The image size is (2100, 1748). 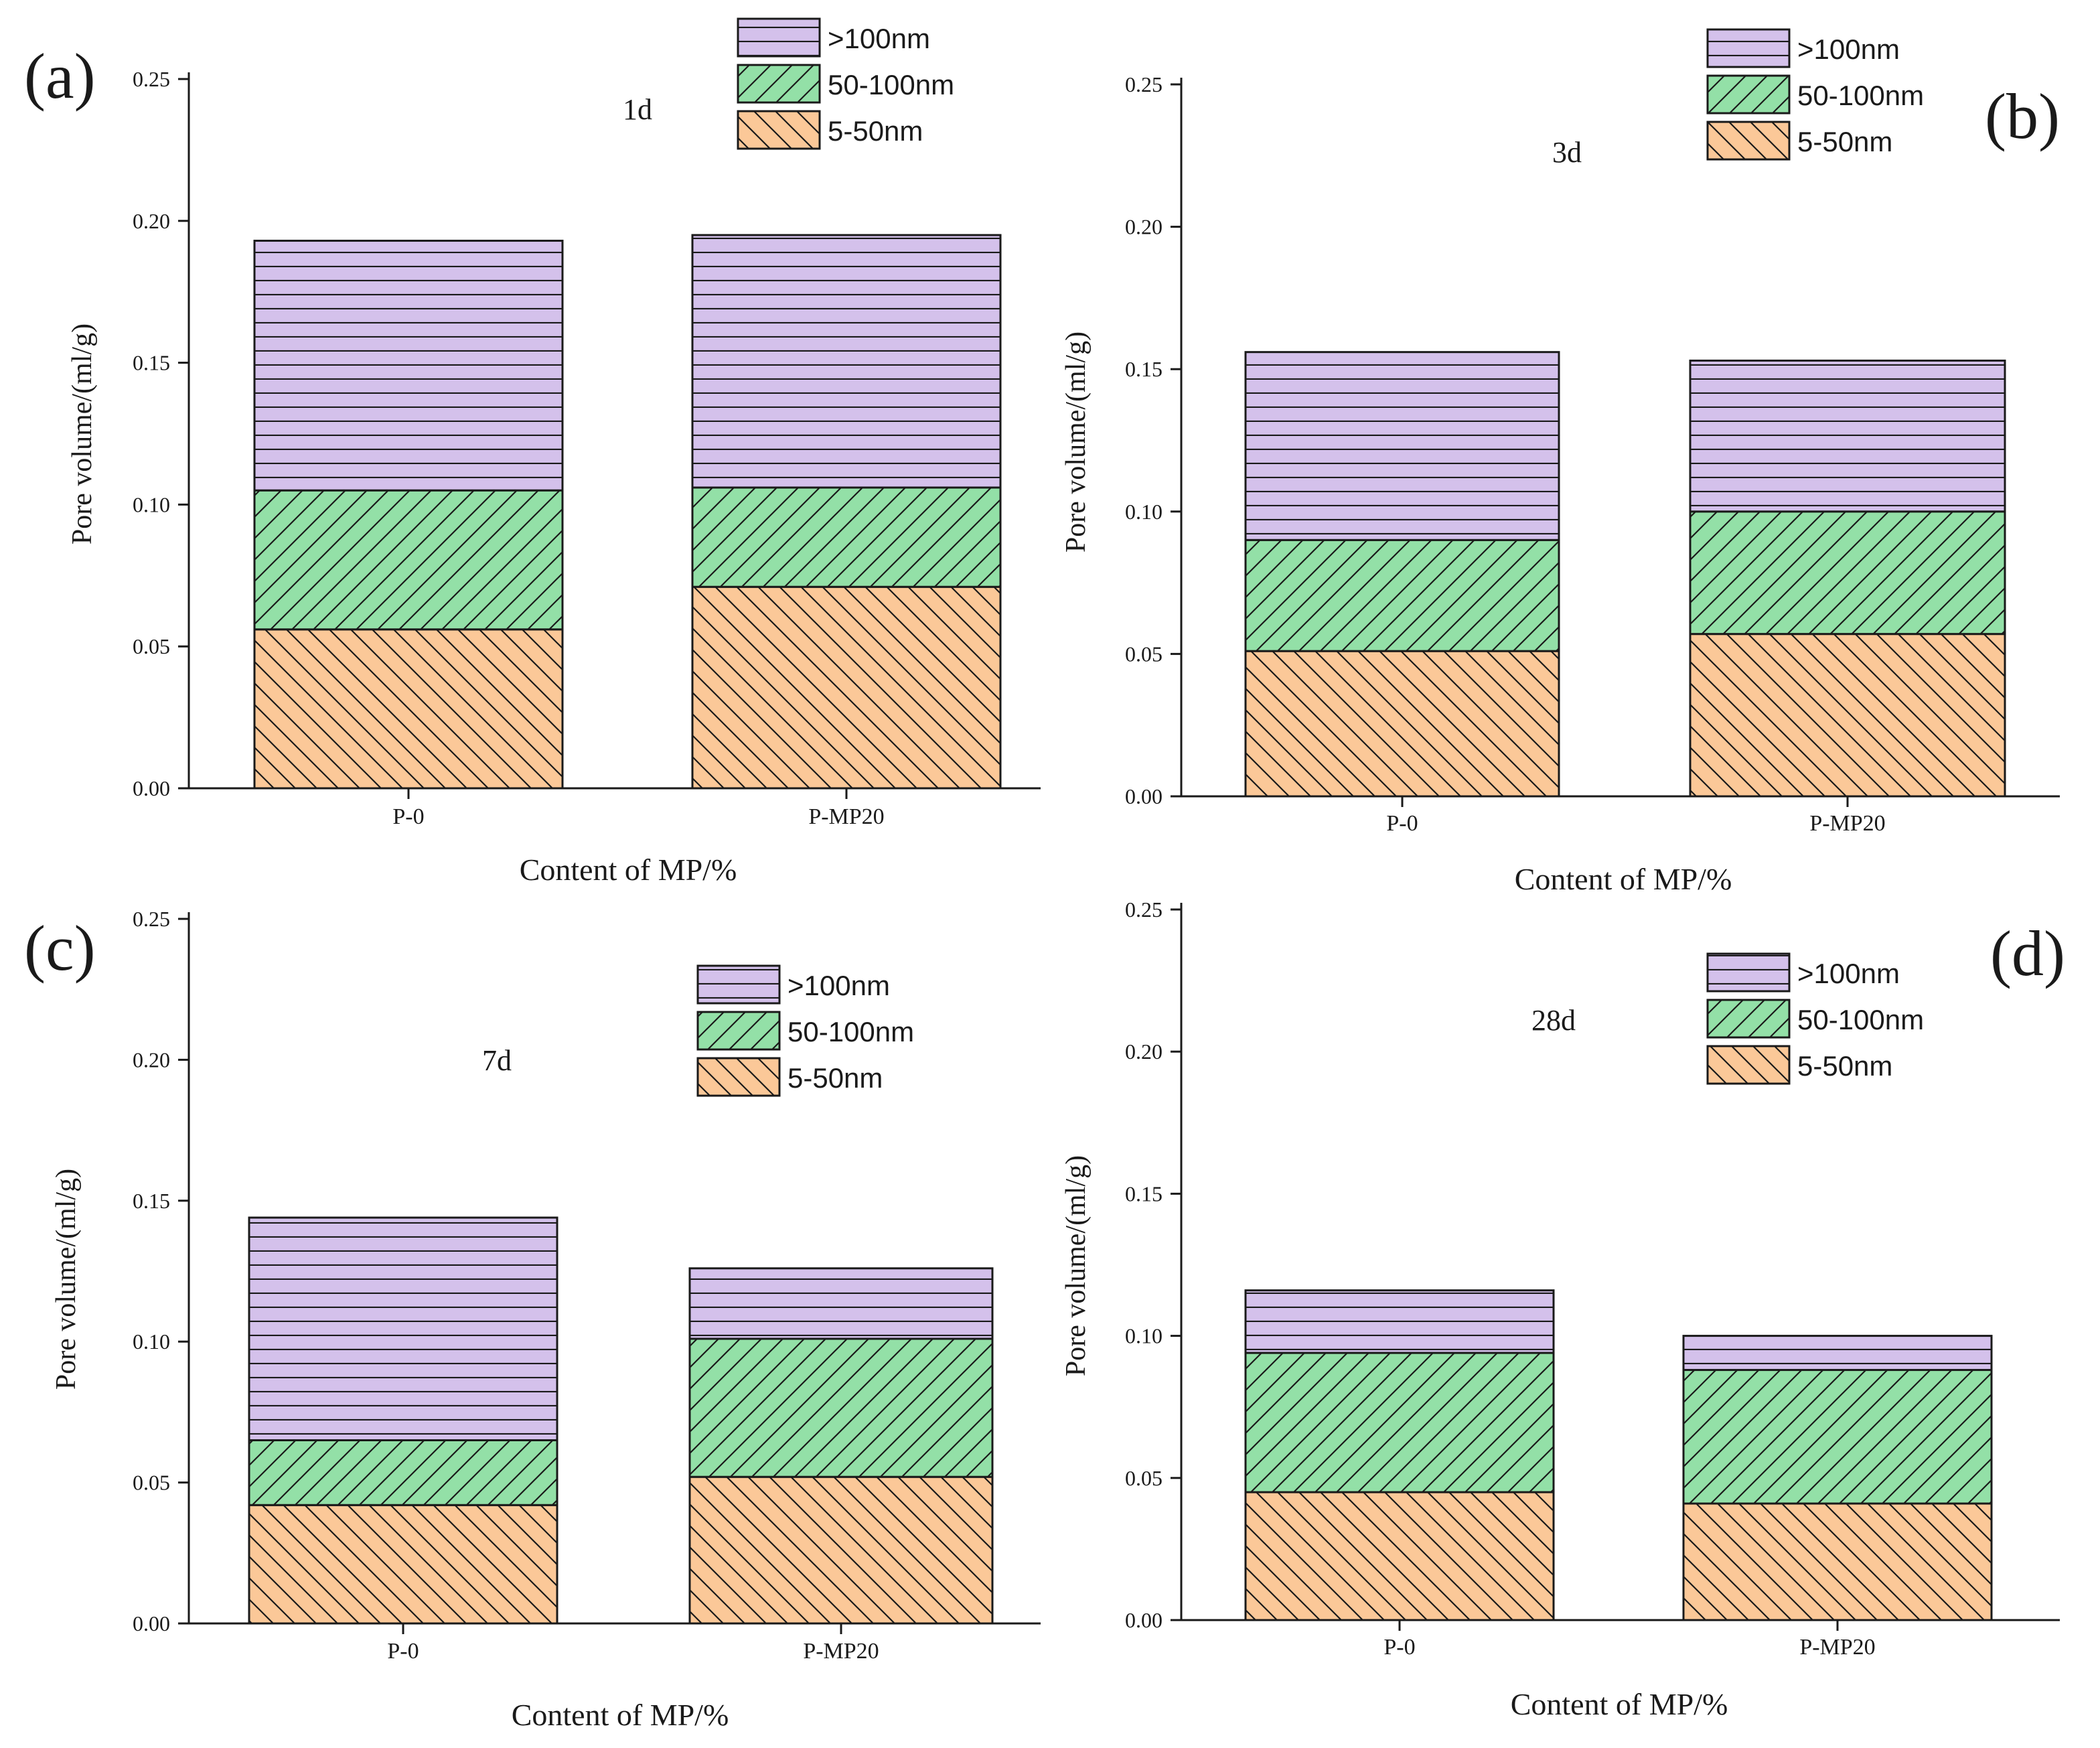 I want to click on panel-label: (b), so click(x=2022, y=116).